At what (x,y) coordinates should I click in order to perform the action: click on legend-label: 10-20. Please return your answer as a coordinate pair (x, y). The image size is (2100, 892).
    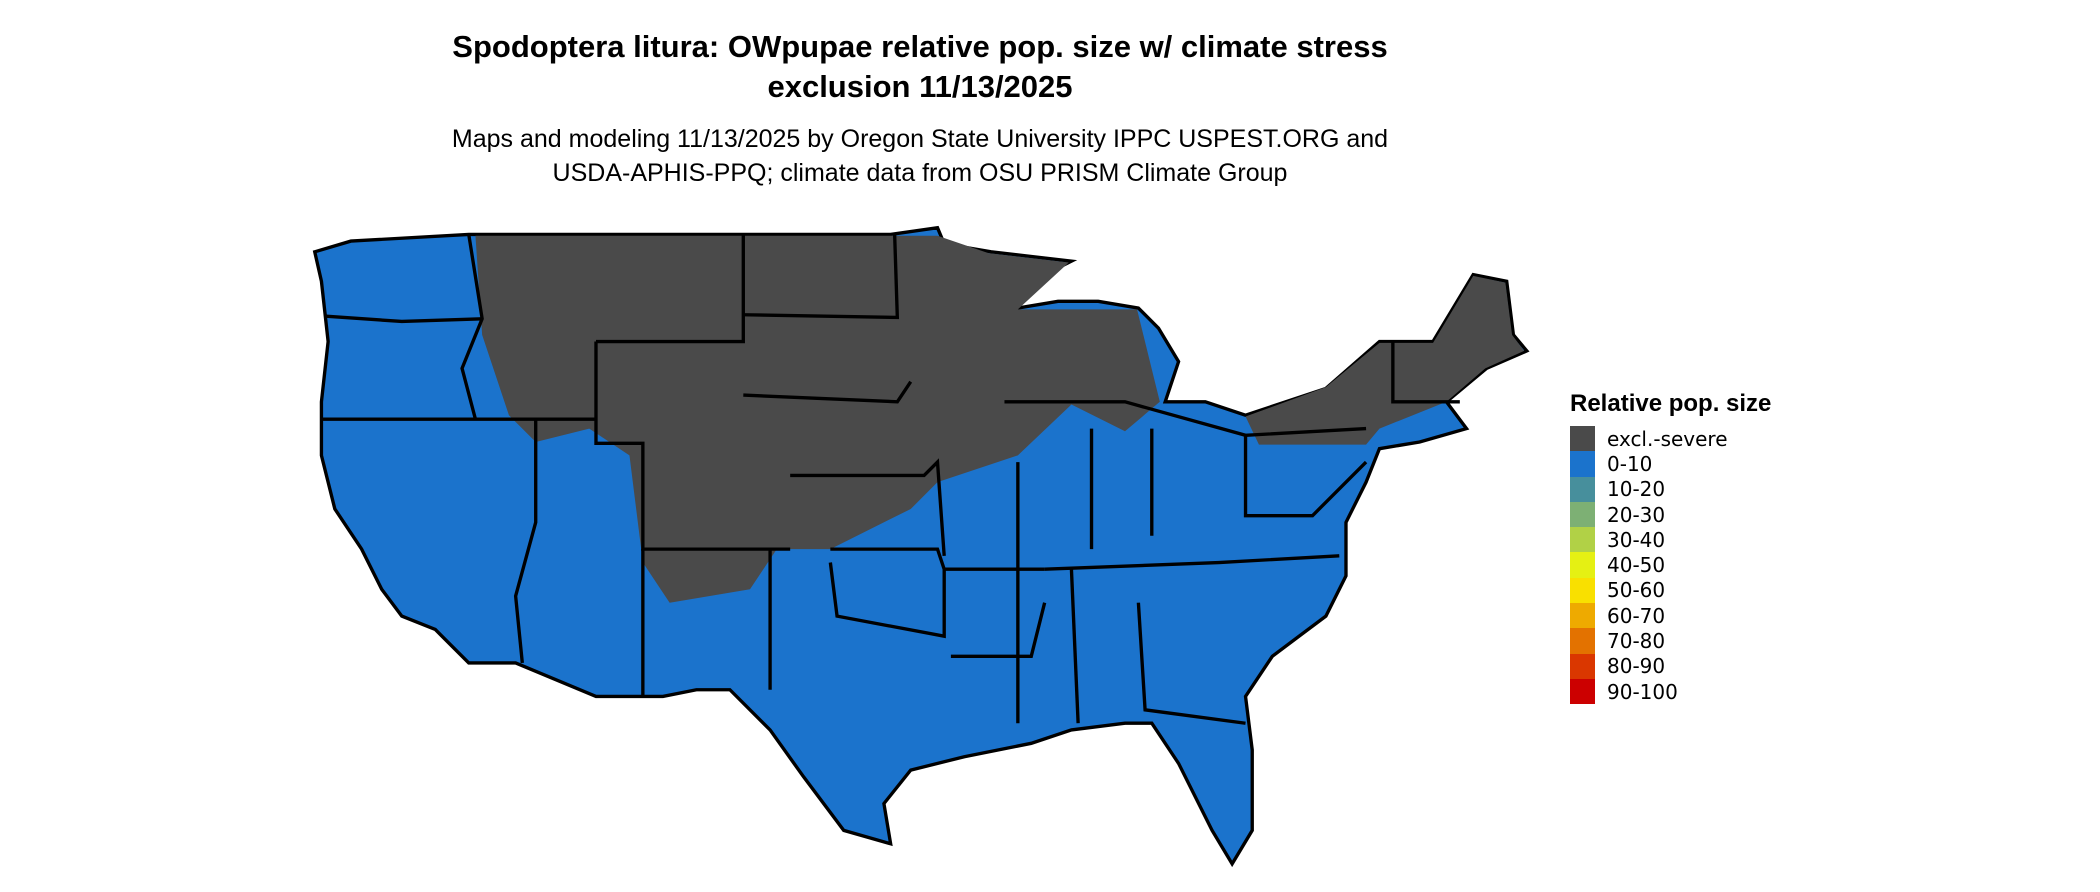
    Looking at the image, I should click on (1636, 489).